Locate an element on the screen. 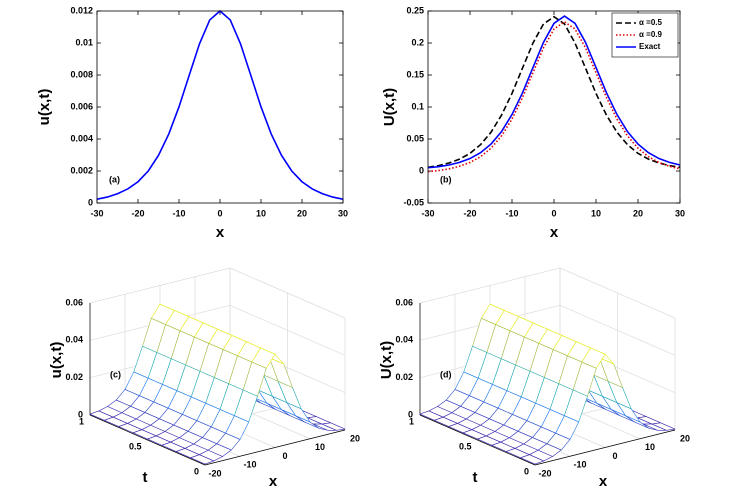 This screenshot has width=745, height=493. panel-label: (d) is located at coordinates (446, 374).